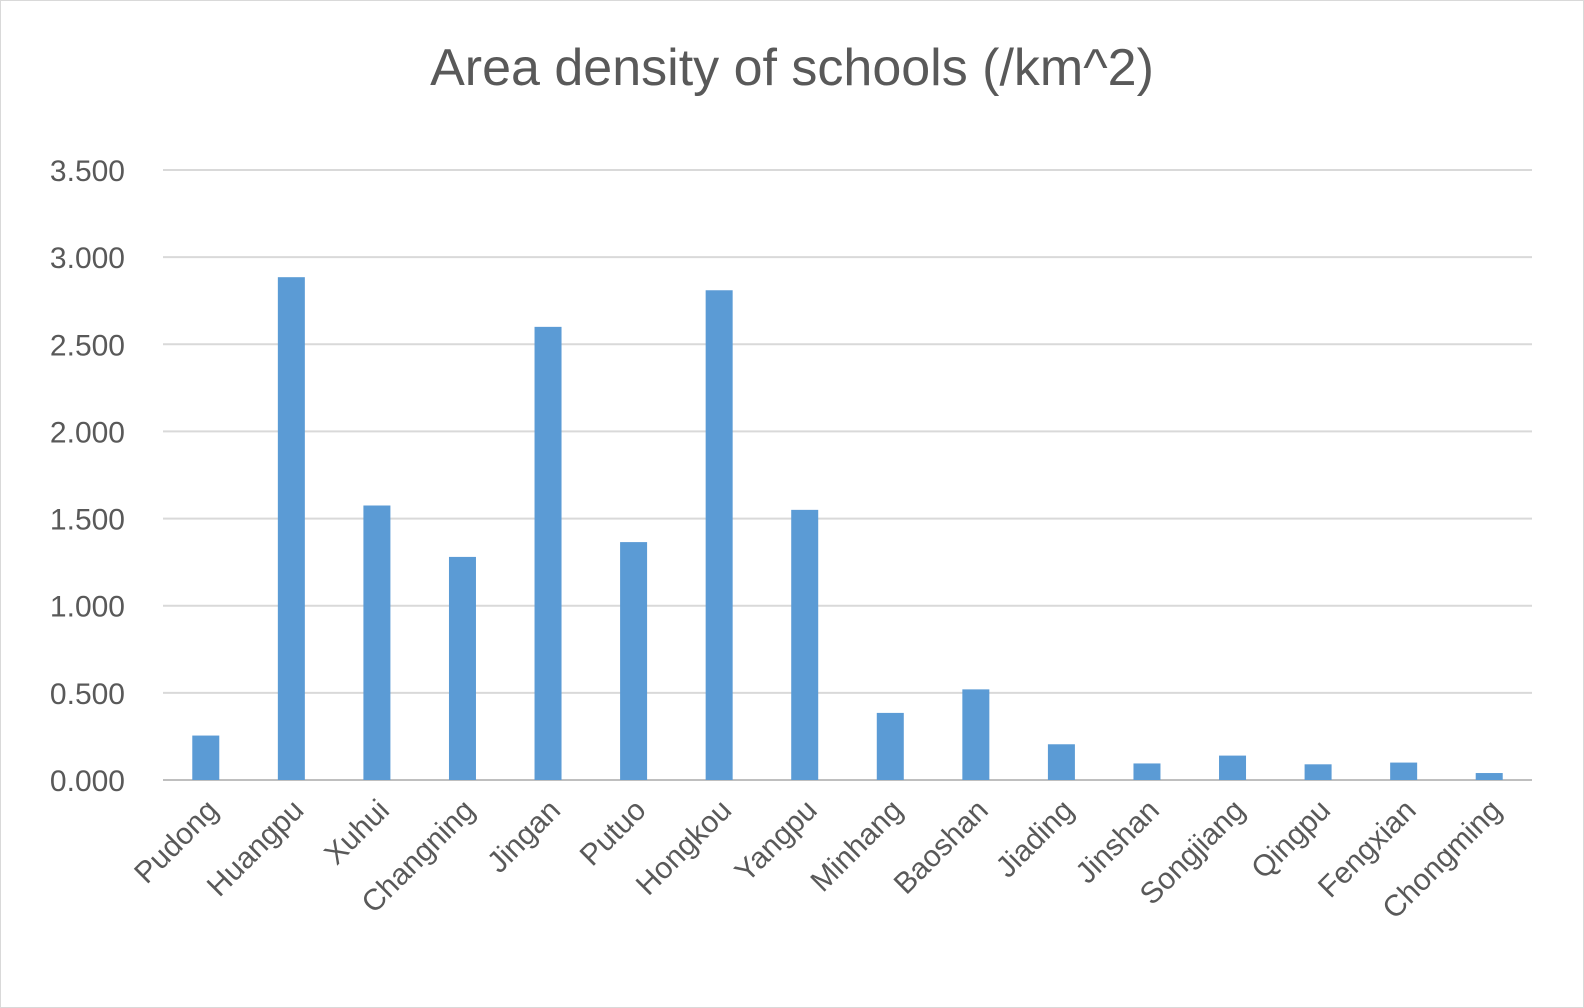 This screenshot has width=1584, height=1008. I want to click on bar-jingan, so click(548, 553).